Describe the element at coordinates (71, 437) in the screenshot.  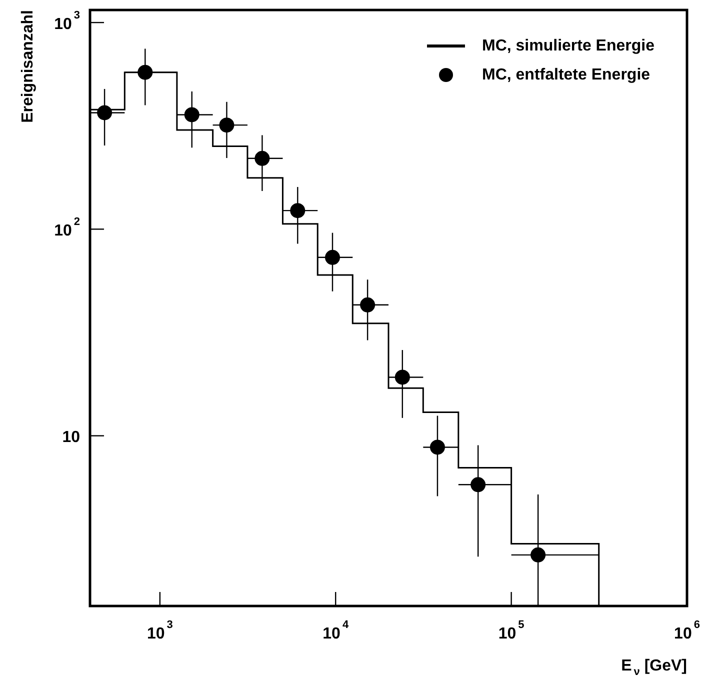
I see `y-tick-label: 10` at that location.